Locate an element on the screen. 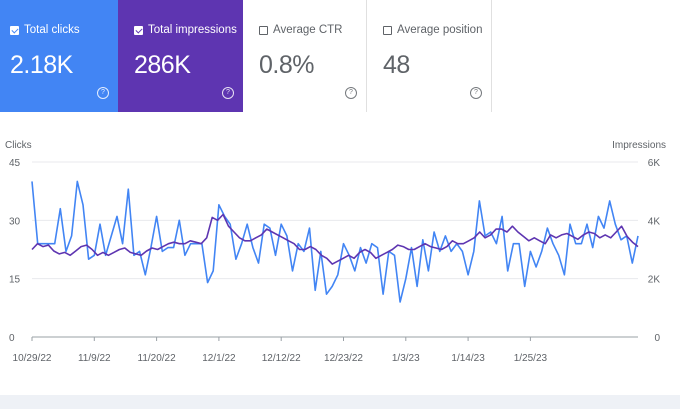  total-clicks-label-row: Total clicks is located at coordinates (64, 30).